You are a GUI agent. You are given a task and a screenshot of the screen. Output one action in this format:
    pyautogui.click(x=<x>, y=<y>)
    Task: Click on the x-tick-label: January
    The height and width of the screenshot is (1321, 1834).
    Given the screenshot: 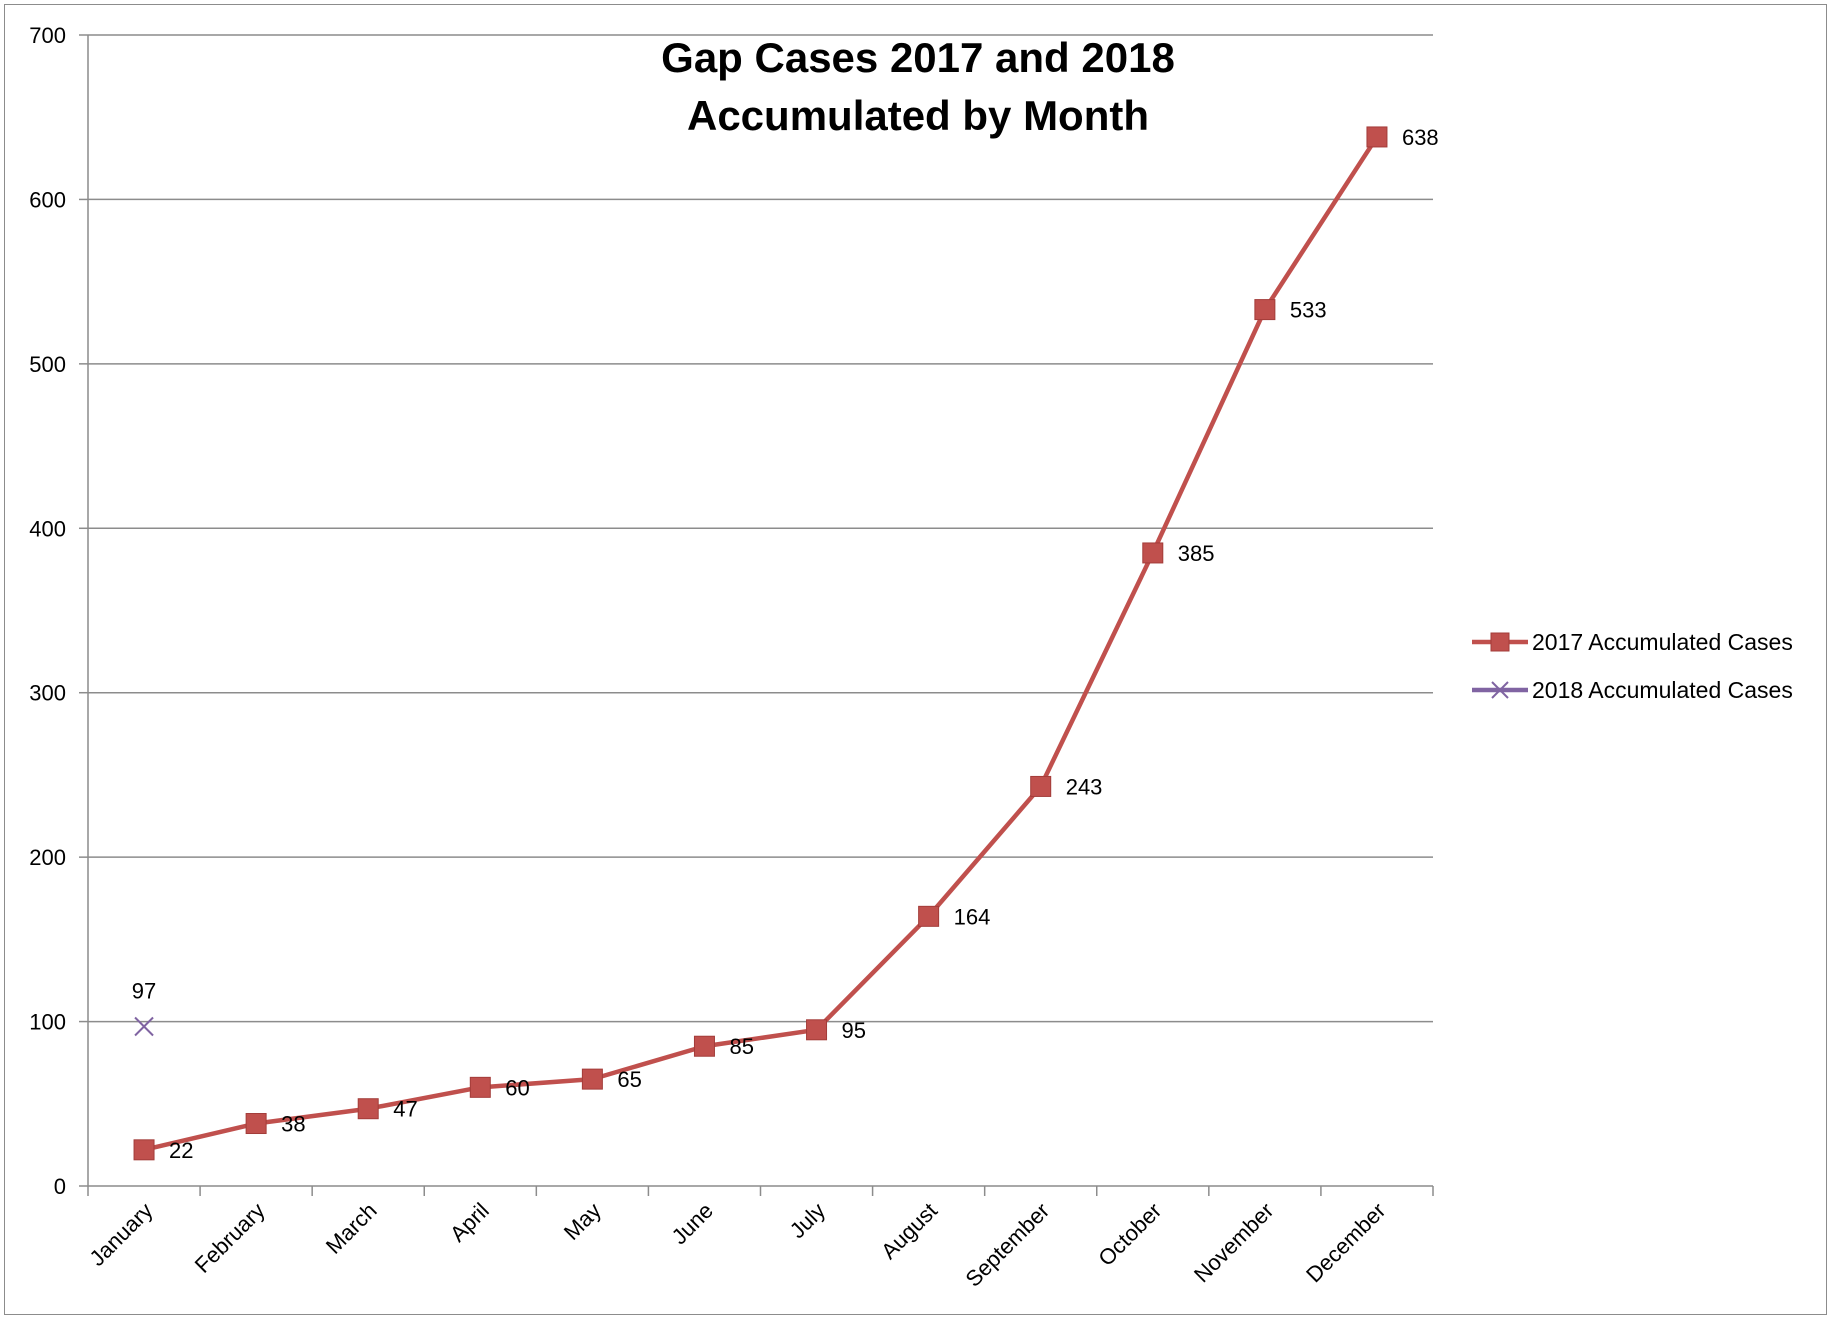 What is the action you would take?
    pyautogui.click(x=121, y=1234)
    